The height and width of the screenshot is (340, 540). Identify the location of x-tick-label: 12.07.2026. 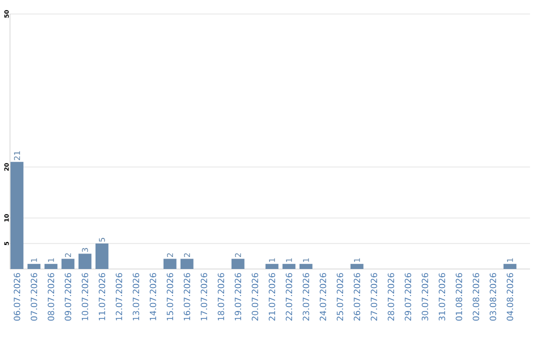
(119, 296).